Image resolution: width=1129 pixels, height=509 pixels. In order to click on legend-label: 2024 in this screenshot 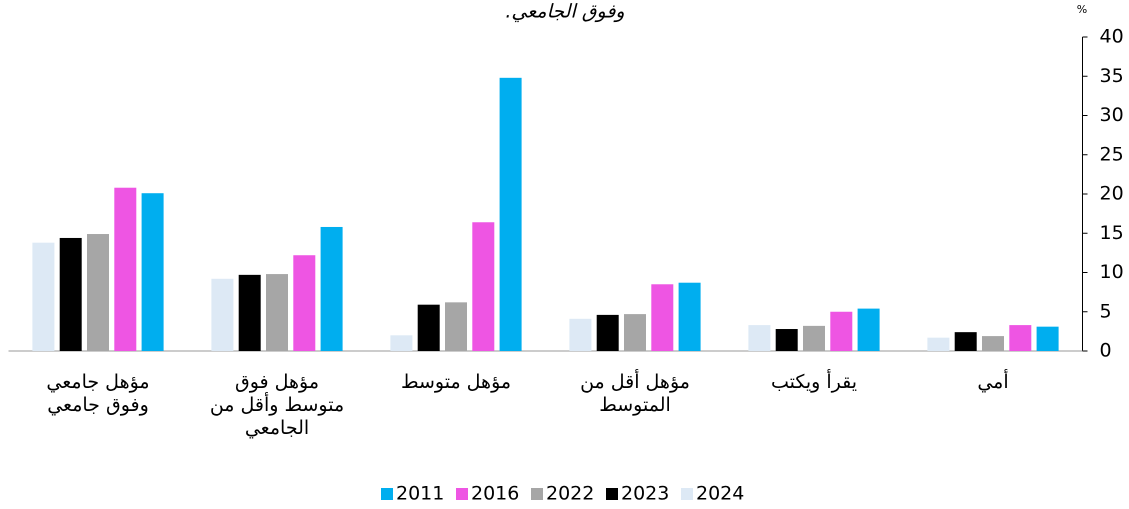, I will do `click(720, 494)`.